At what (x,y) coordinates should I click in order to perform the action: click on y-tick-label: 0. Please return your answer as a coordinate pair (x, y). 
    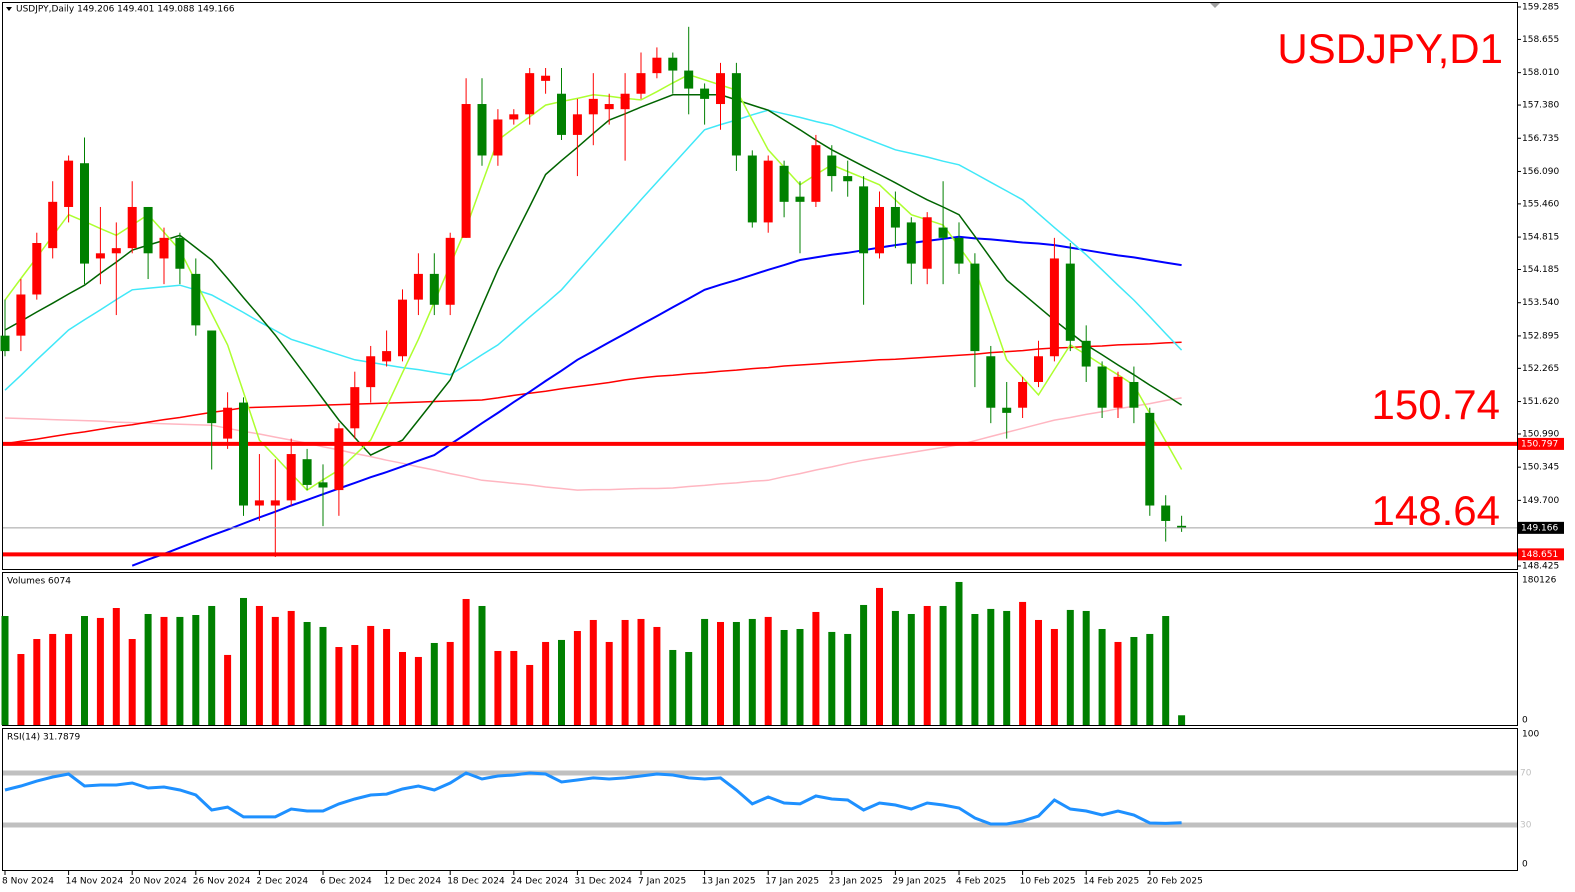
    Looking at the image, I should click on (1525, 865).